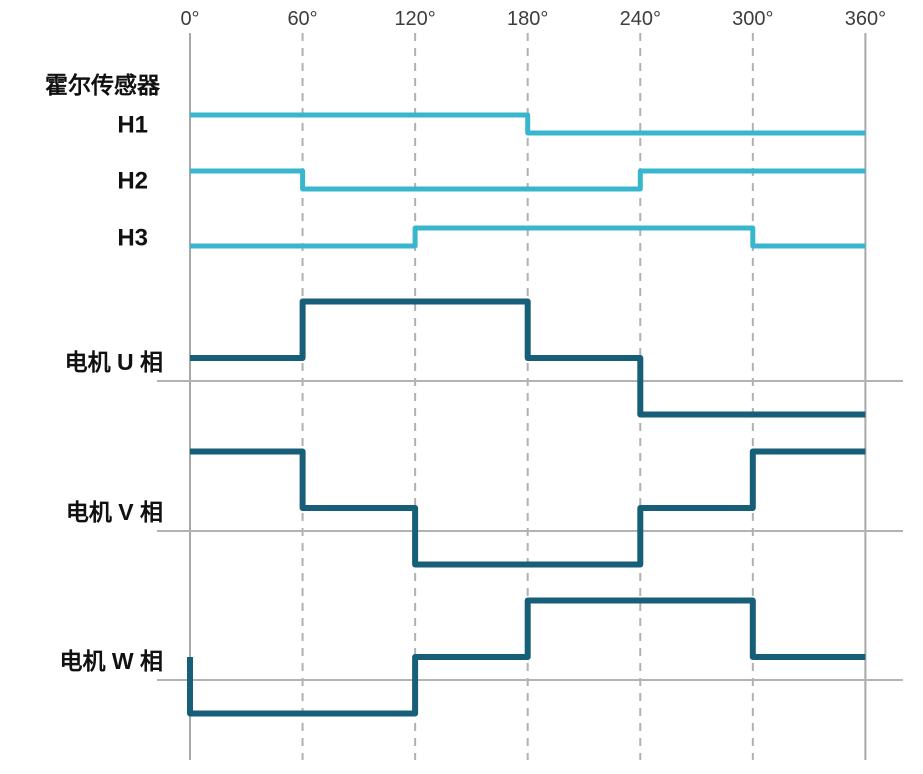 This screenshot has width=923, height=774. What do you see at coordinates (528, 124) in the screenshot?
I see `waveform-h1` at bounding box center [528, 124].